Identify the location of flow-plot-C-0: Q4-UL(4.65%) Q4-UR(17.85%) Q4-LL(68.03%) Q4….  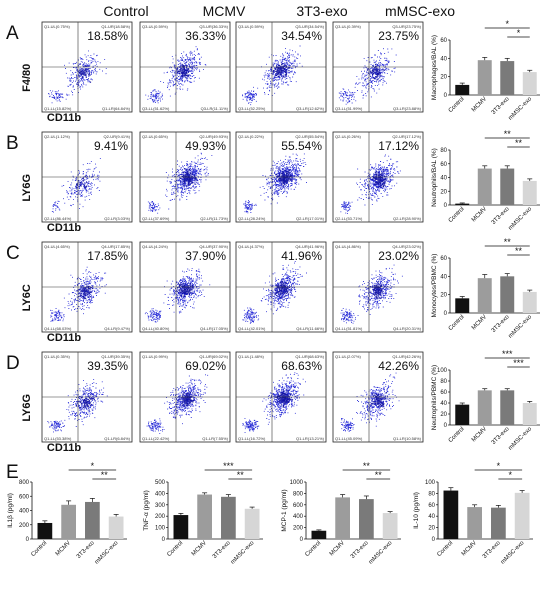
(87, 287).